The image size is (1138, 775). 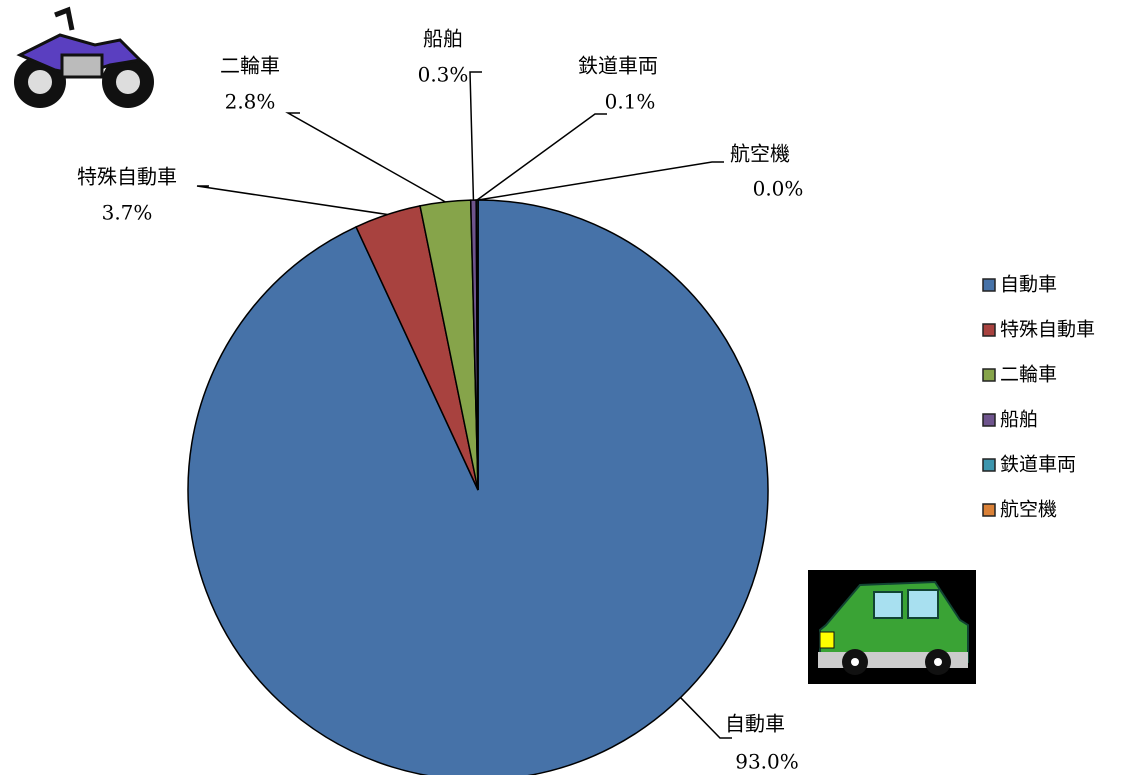 What do you see at coordinates (1028, 375) in the screenshot?
I see `legend-label: 二輪車` at bounding box center [1028, 375].